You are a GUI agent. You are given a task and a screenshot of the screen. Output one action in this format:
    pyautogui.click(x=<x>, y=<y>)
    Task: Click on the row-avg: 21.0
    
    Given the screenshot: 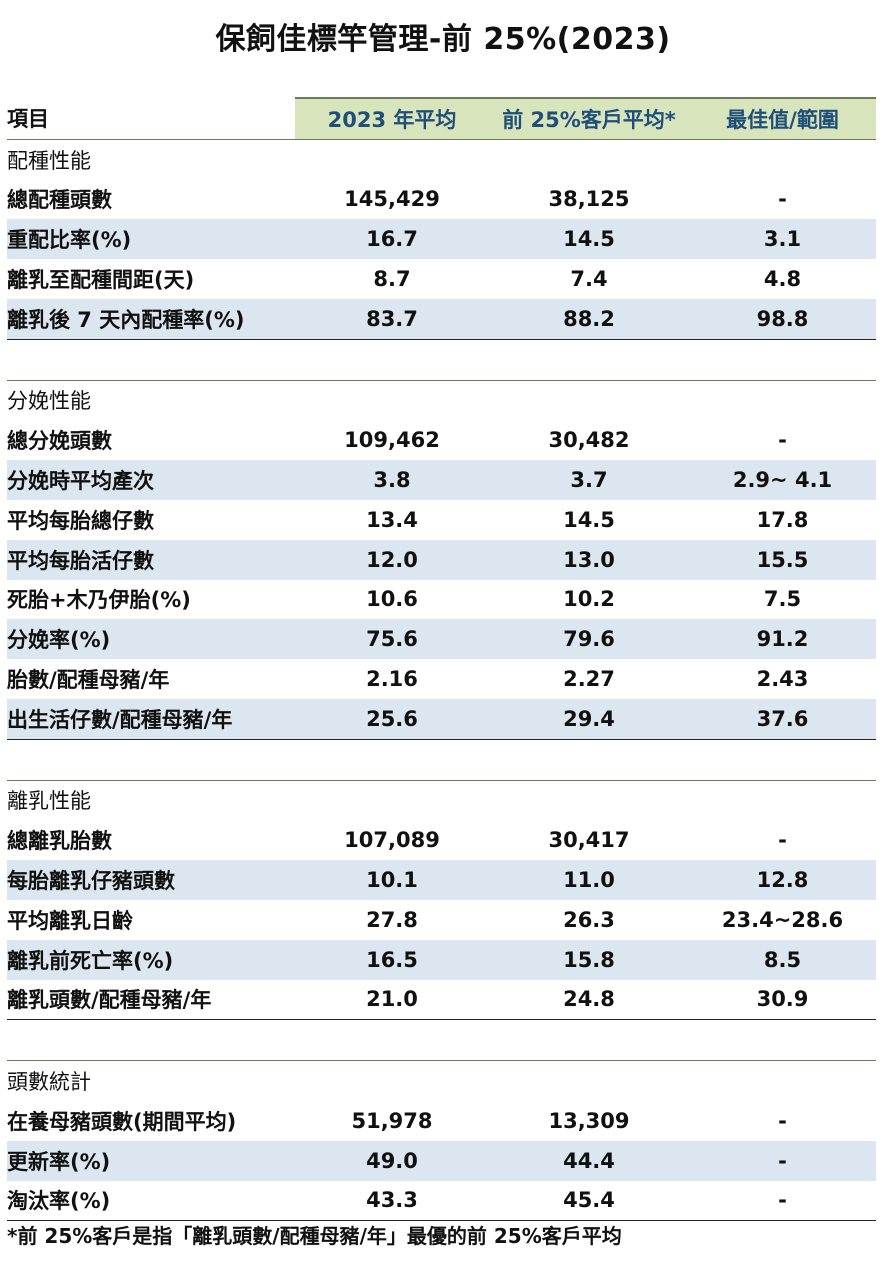 What is the action you would take?
    pyautogui.click(x=392, y=1000)
    